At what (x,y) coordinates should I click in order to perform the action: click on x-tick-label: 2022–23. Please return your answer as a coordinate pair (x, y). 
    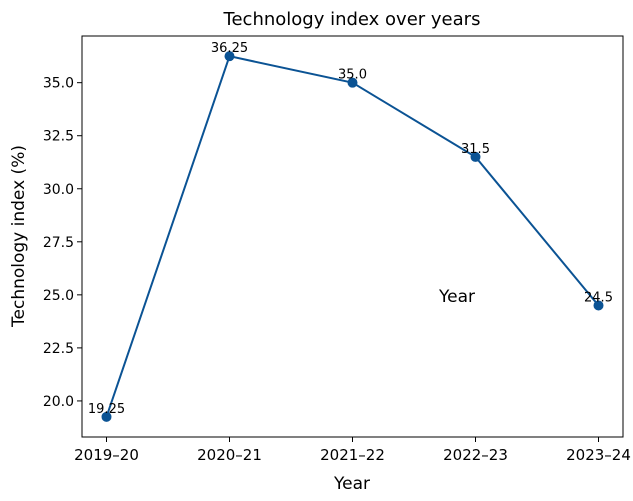
    Looking at the image, I should click on (475, 455).